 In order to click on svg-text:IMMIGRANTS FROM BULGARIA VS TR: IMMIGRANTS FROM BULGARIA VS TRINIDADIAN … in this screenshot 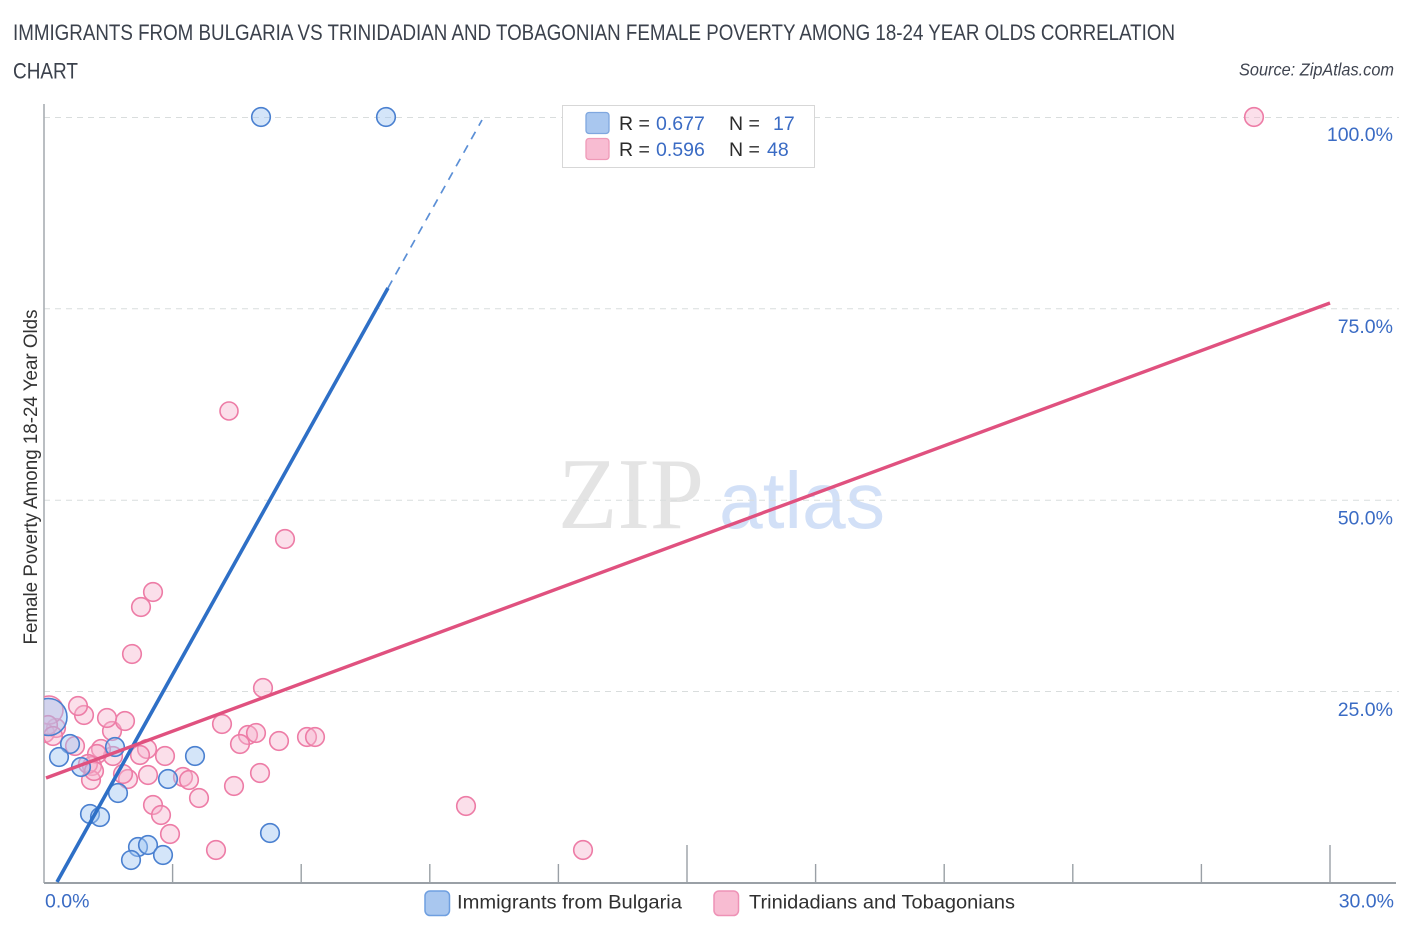, I will do `click(594, 32)`.